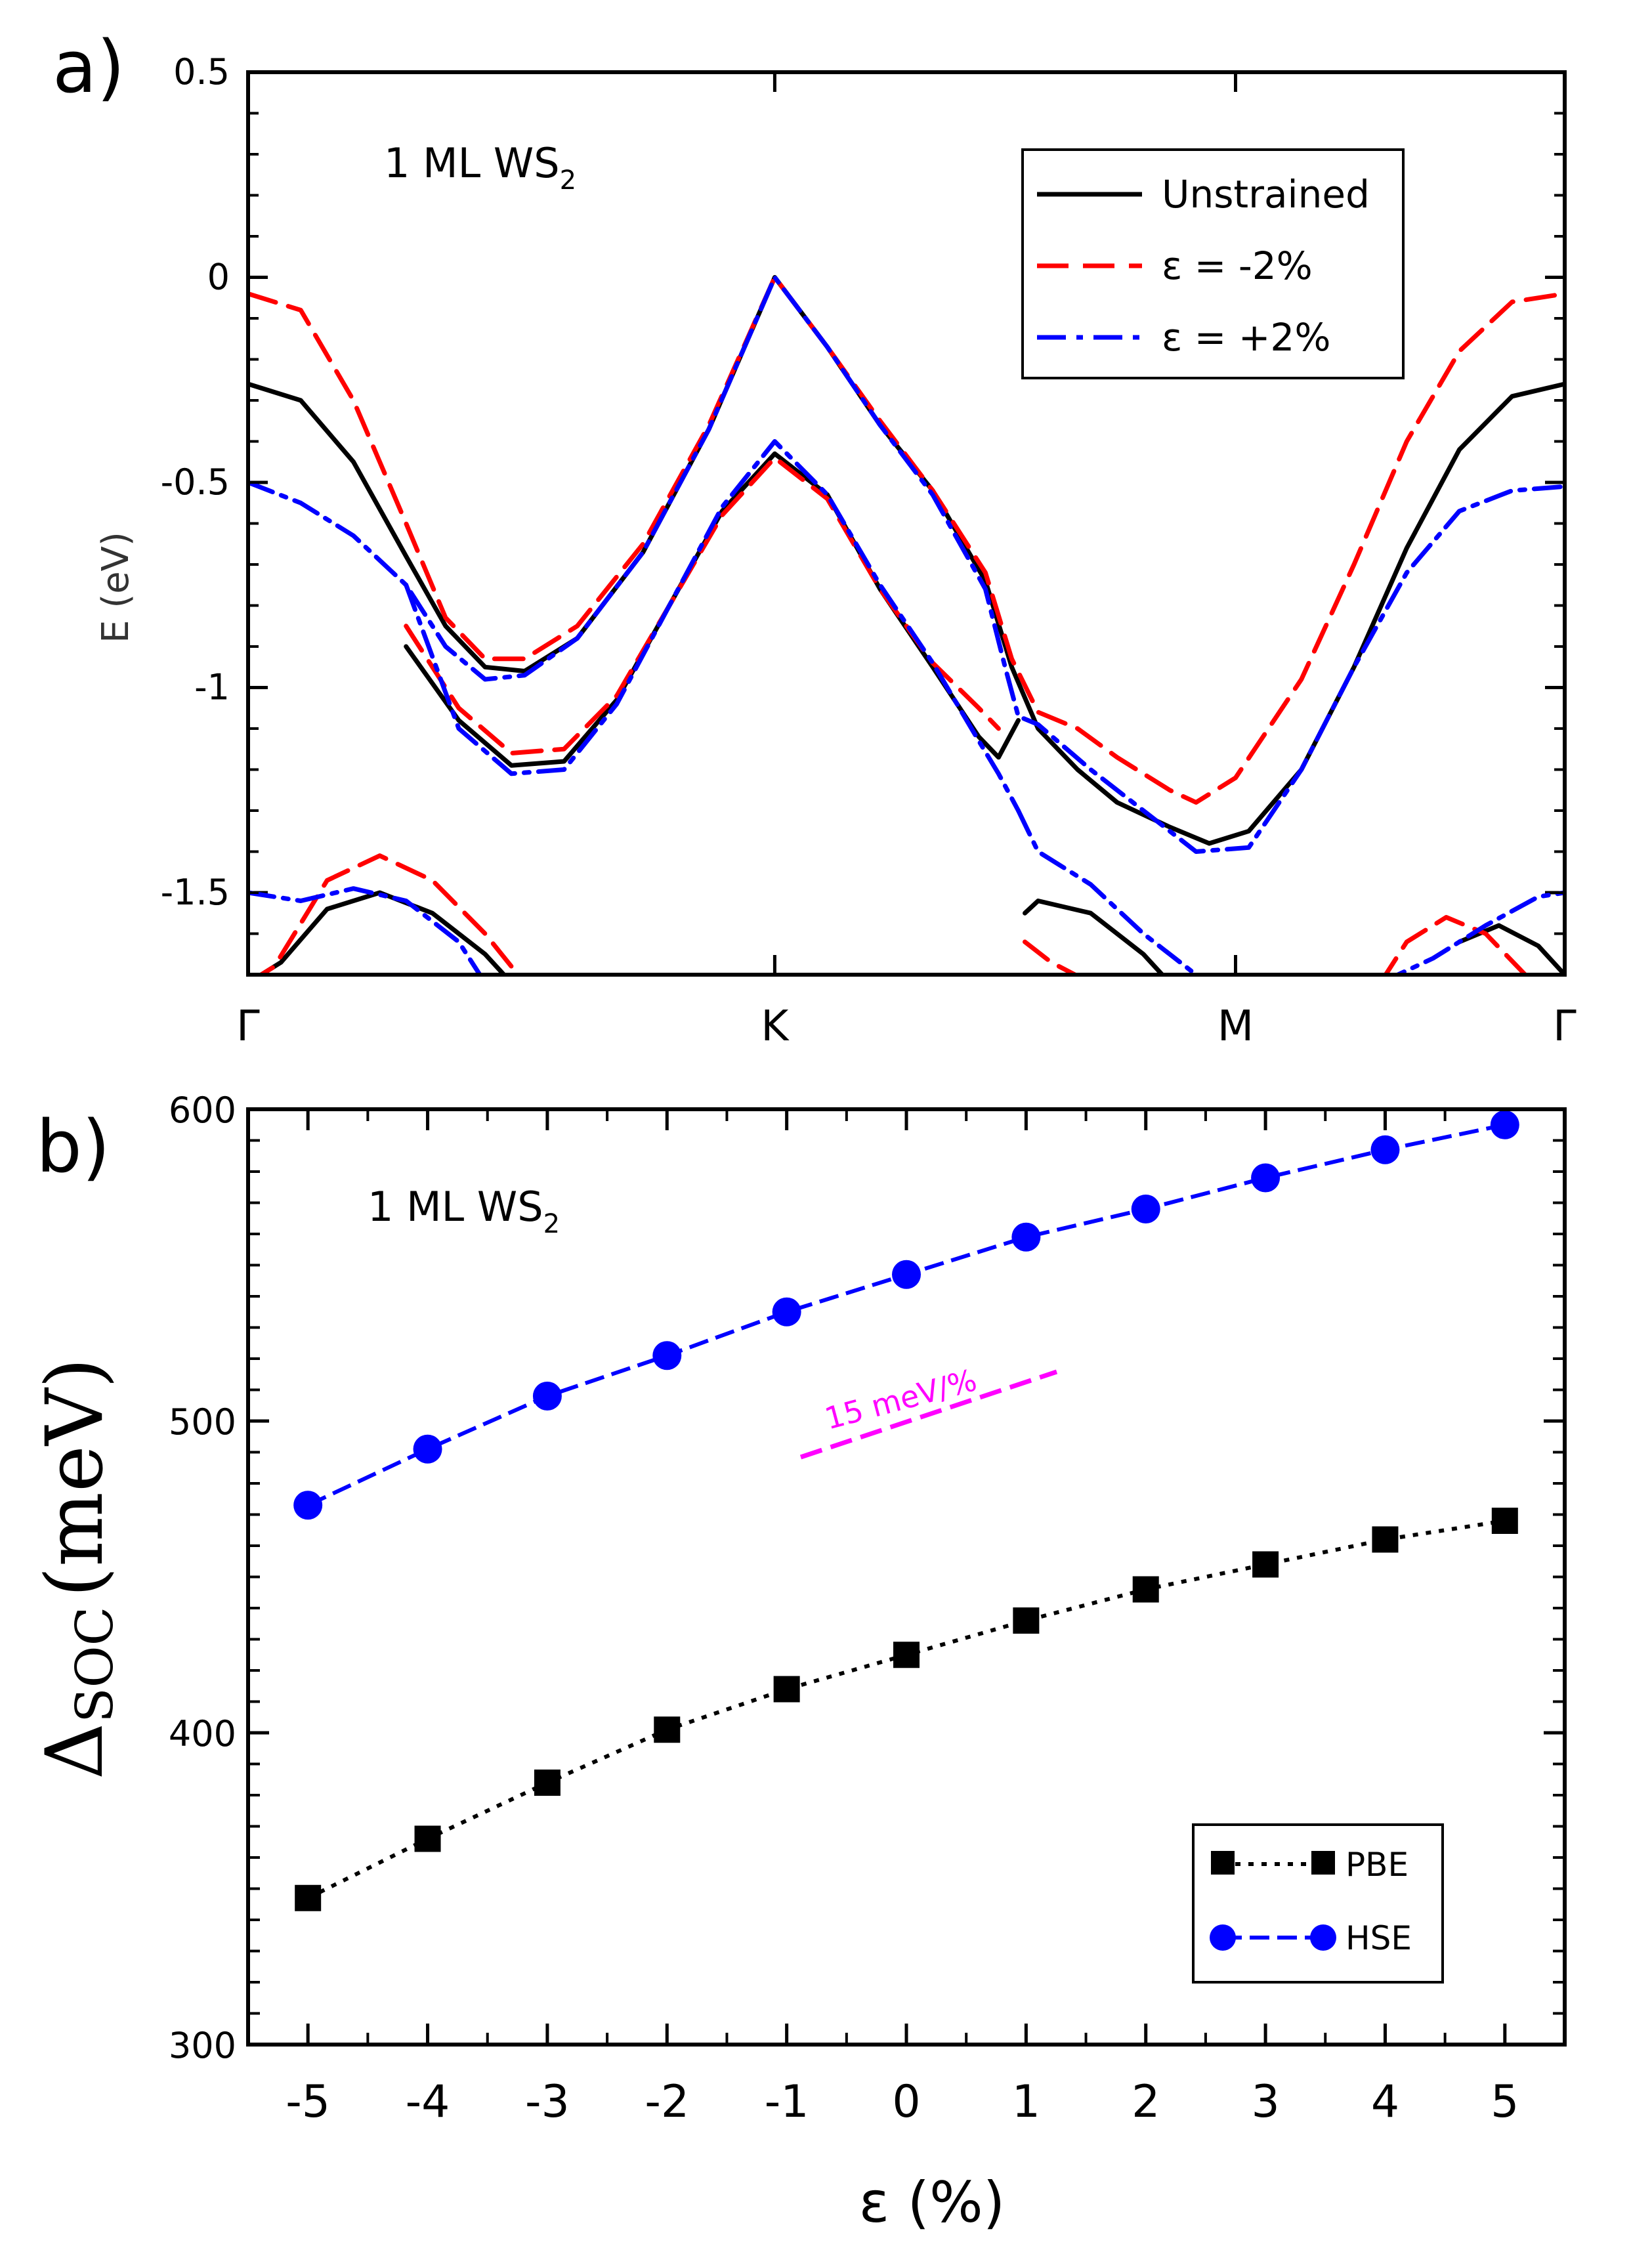 The image size is (1652, 2250). I want to click on panel-b-y-tick-label: 500, so click(202, 1422).